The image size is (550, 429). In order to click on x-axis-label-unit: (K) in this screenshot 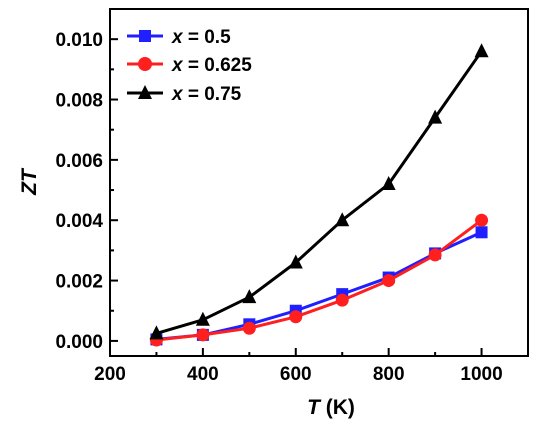, I will do `click(337, 407)`.